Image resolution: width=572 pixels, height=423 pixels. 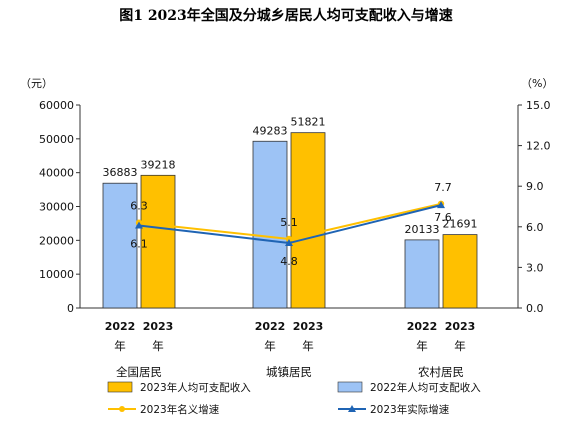 I want to click on y2-tick-label: 12.0, so click(x=538, y=146).